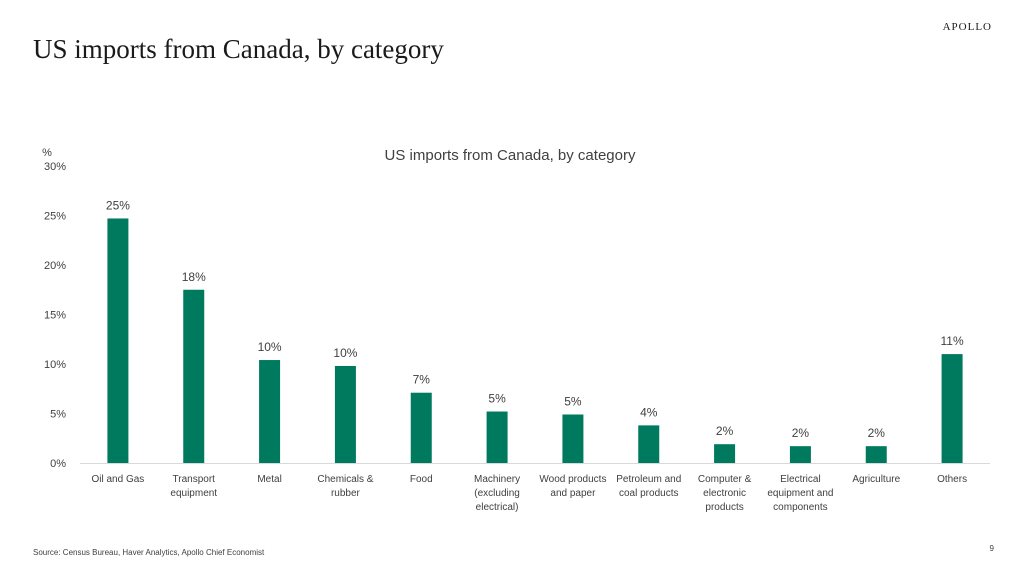 The image size is (1024, 581). What do you see at coordinates (55, 266) in the screenshot?
I see `y-tick-label: 20%` at bounding box center [55, 266].